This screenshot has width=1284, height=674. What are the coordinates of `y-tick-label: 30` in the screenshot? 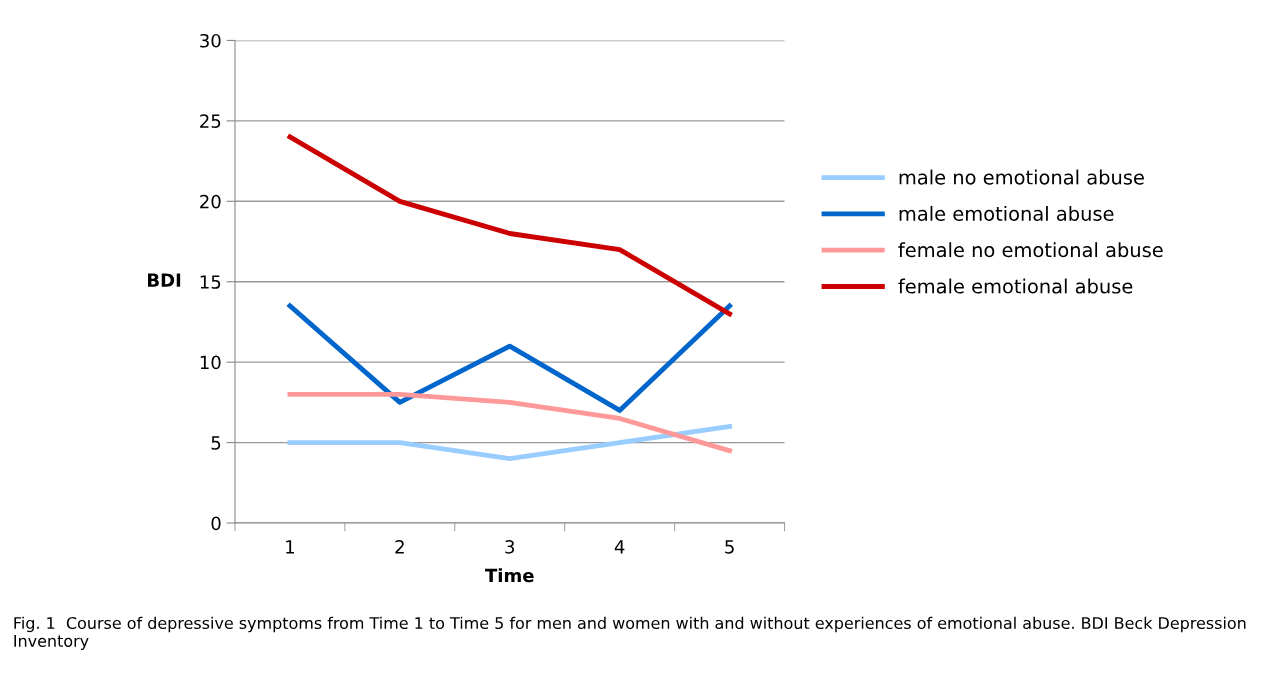 It's located at (210, 40).